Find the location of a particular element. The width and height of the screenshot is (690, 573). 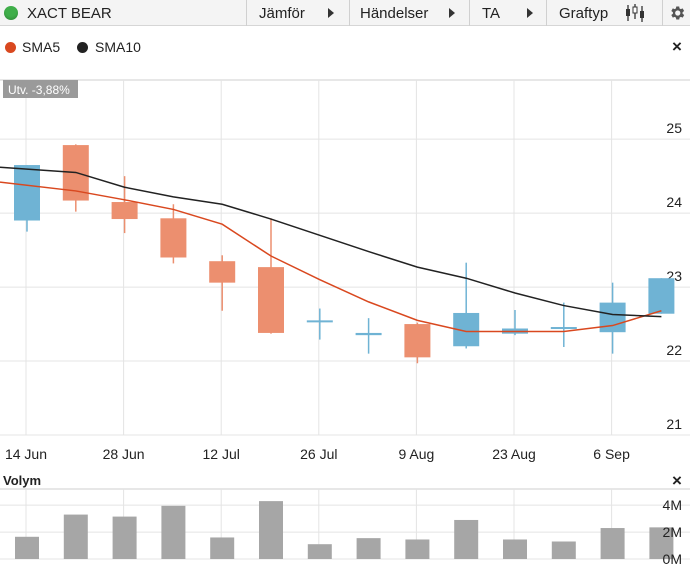

settings-button is located at coordinates (676, 13).